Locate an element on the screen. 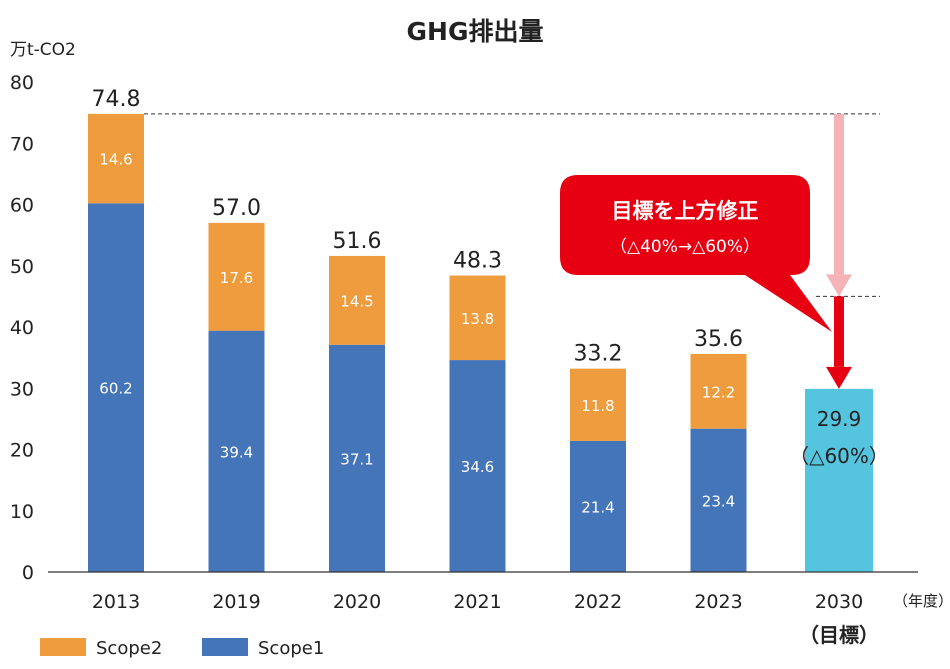 The width and height of the screenshot is (950, 669). label-scope1-2023: 23.4 is located at coordinates (718, 501).